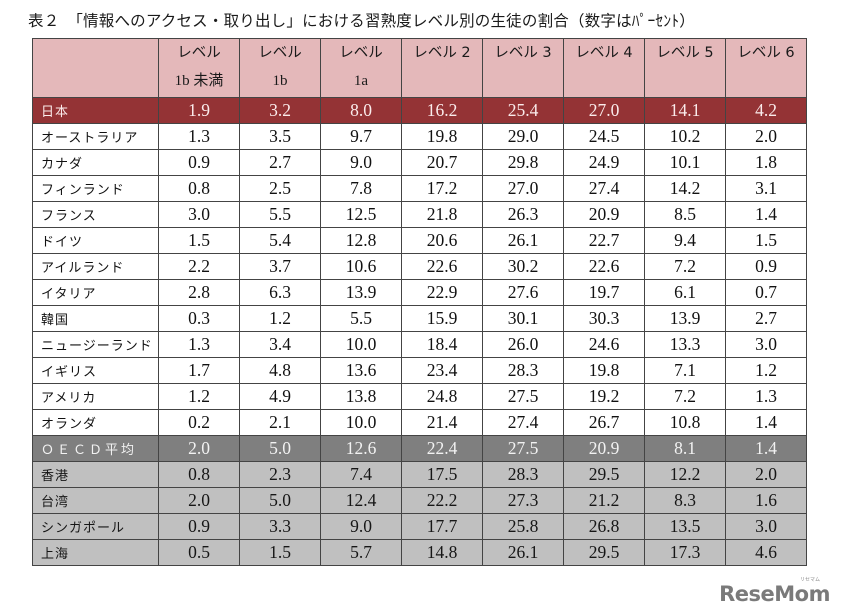  I want to click on value-cell: 19.7, so click(604, 292).